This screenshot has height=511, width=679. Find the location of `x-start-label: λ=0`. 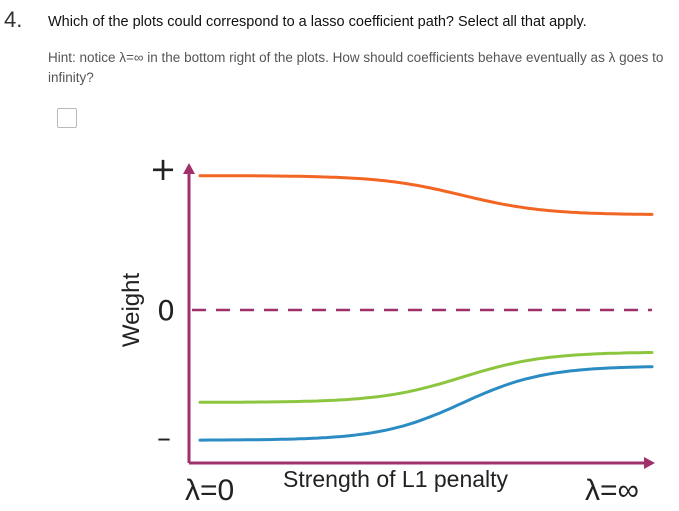

x-start-label: λ=0 is located at coordinates (209, 490).